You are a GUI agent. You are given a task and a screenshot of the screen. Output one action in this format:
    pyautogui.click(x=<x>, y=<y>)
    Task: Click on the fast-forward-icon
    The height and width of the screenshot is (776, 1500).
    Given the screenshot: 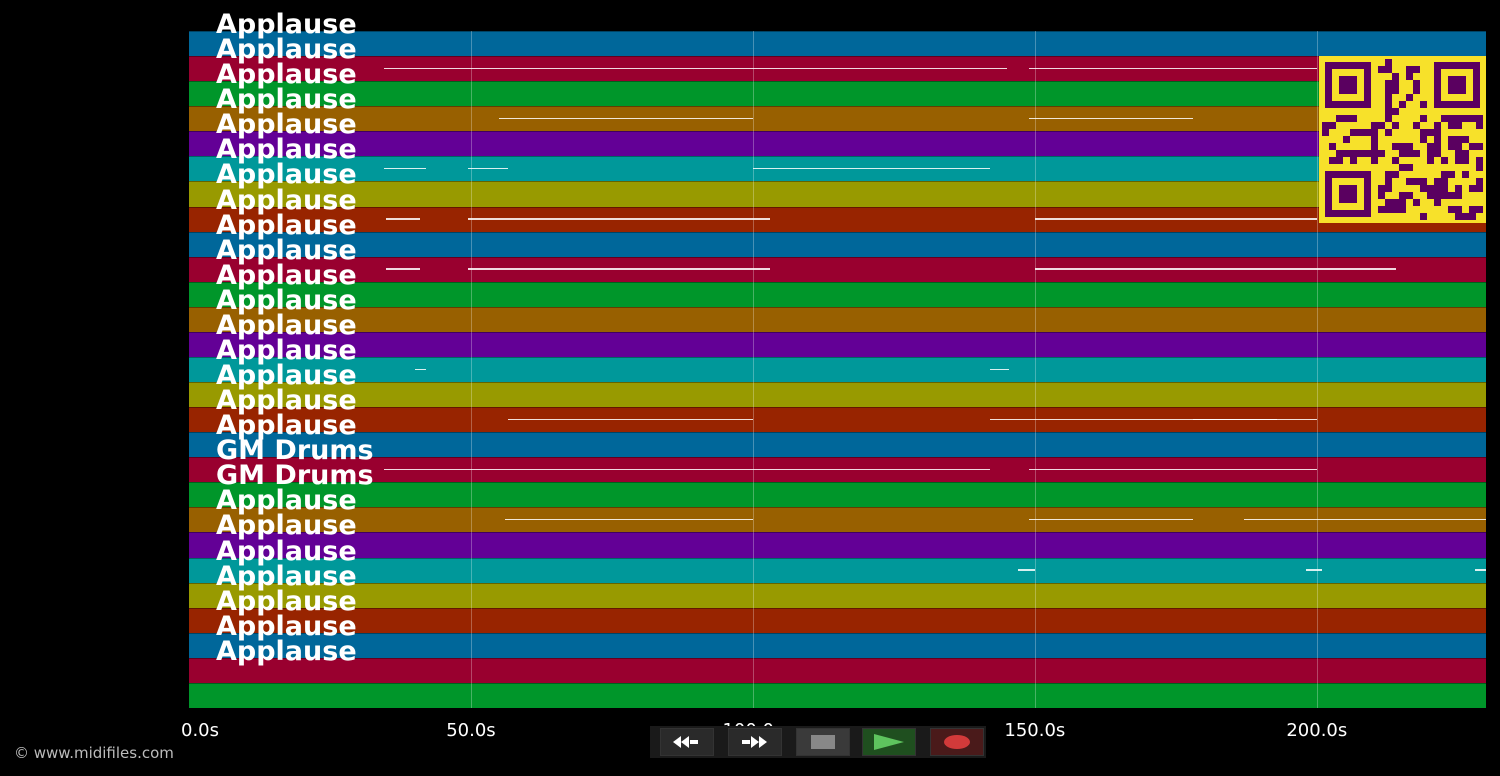 What is the action you would take?
    pyautogui.click(x=755, y=742)
    